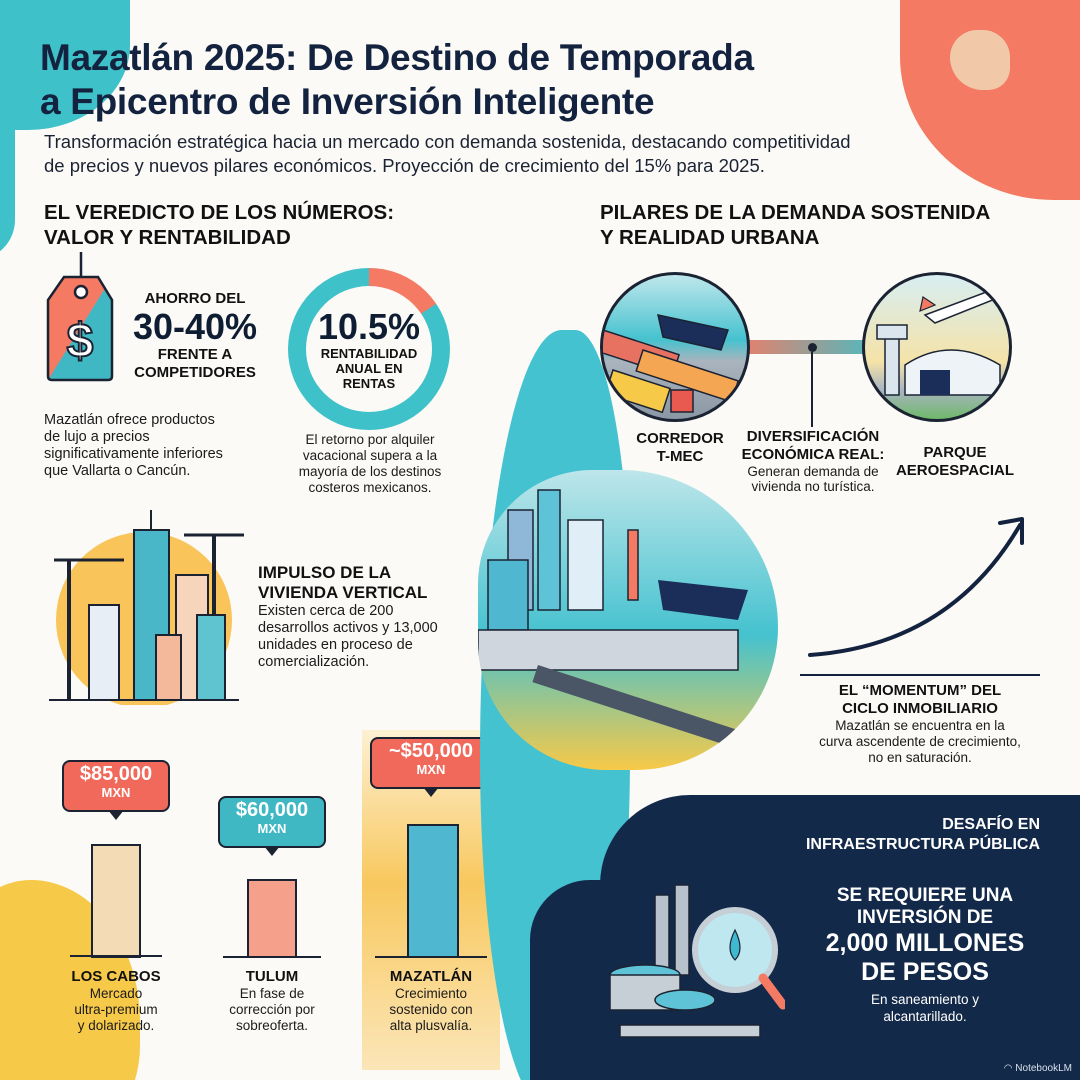  Describe the element at coordinates (680, 456) in the screenshot. I see `pillar-label: T-MEC` at that location.